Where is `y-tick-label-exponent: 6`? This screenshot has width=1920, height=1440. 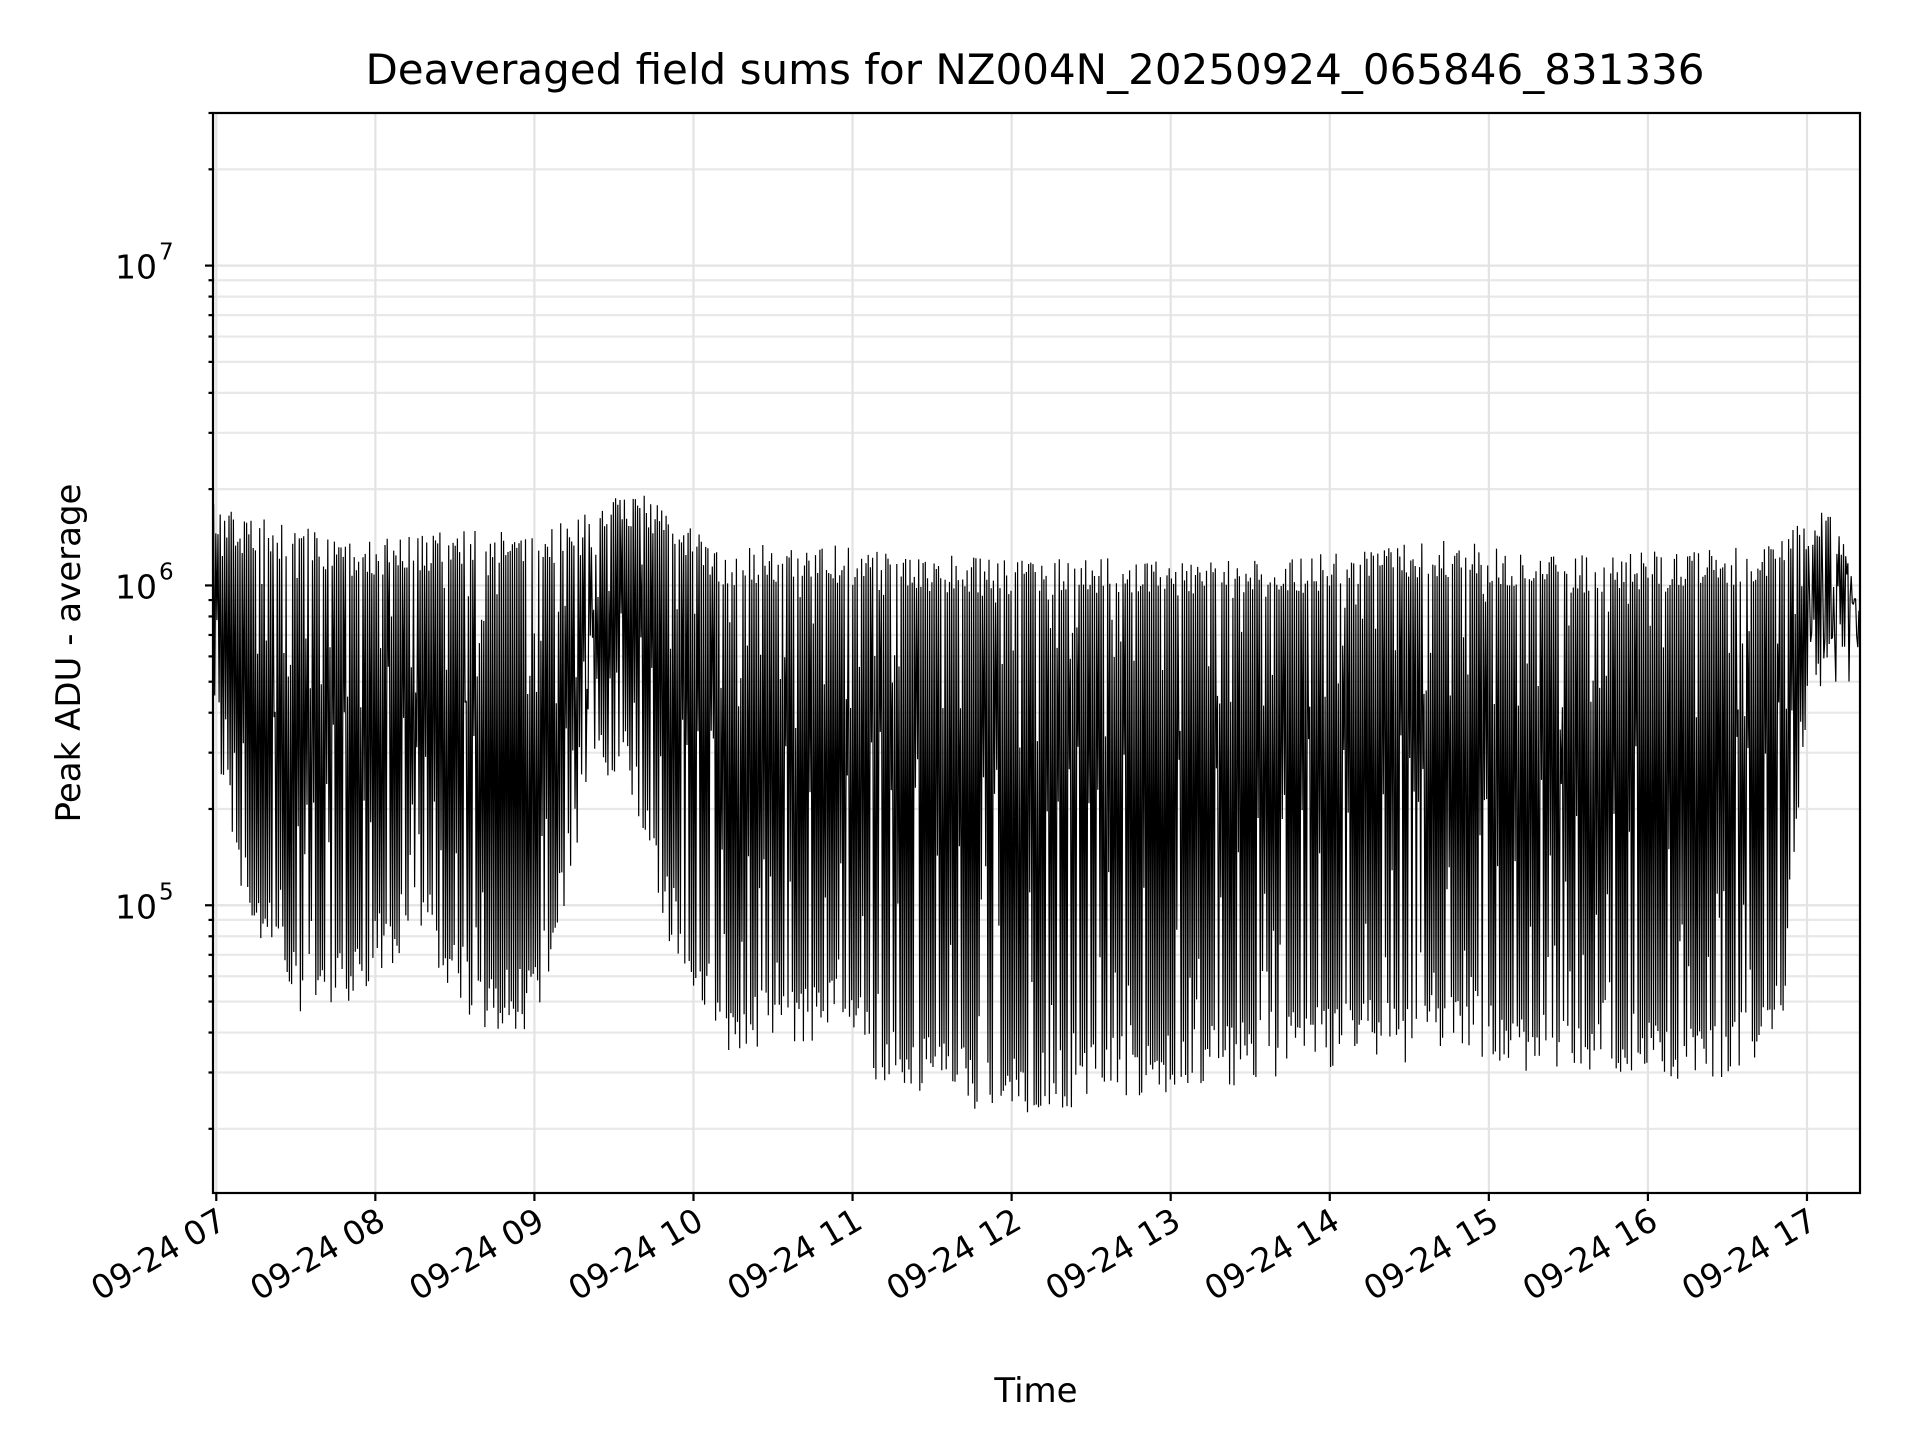
y-tick-label-exponent: 6 is located at coordinates (166, 572).